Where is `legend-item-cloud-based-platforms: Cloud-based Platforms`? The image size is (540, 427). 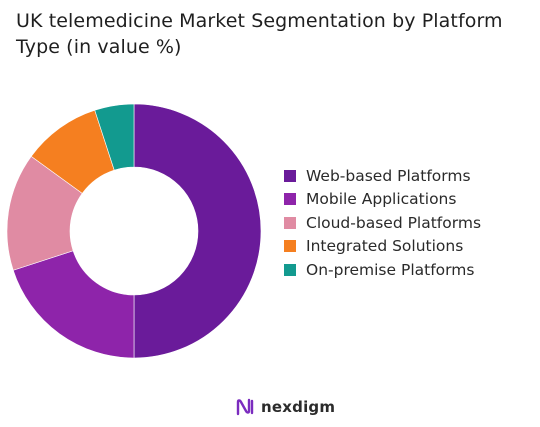
legend-item-cloud-based-platforms: Cloud-based Platforms is located at coordinates (409, 223).